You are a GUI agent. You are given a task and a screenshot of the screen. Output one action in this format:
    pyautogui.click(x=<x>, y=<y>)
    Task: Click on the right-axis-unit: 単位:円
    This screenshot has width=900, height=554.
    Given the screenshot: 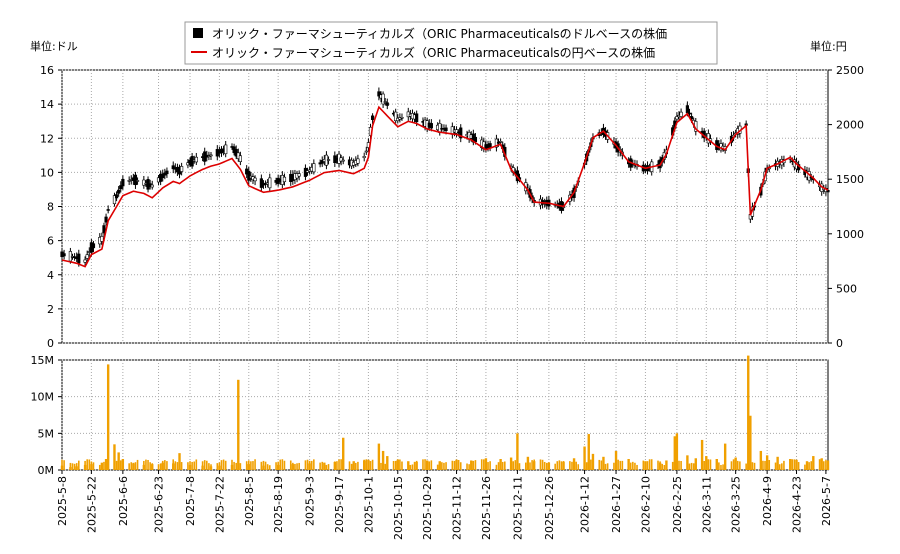 What is the action you would take?
    pyautogui.click(x=828, y=46)
    